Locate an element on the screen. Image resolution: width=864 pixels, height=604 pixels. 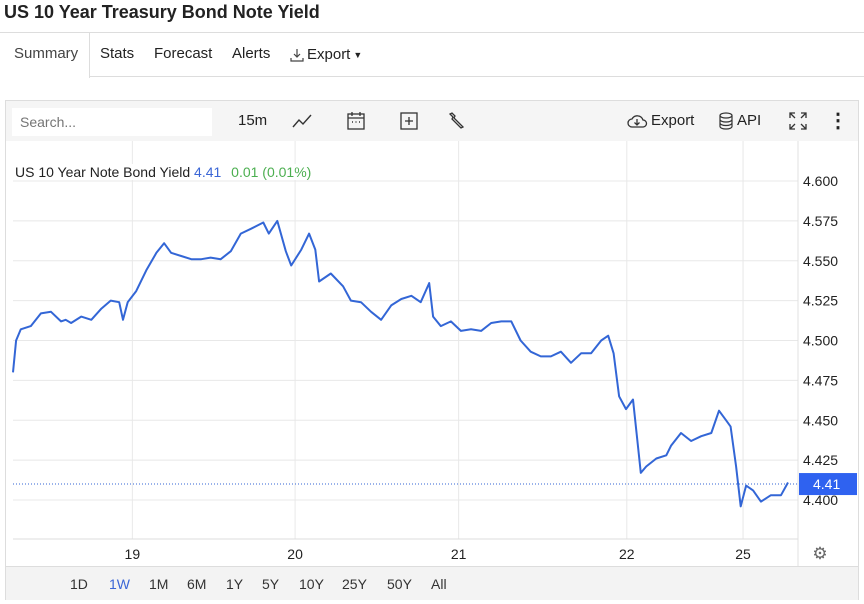
chart-type-button is located at coordinates (302, 121).